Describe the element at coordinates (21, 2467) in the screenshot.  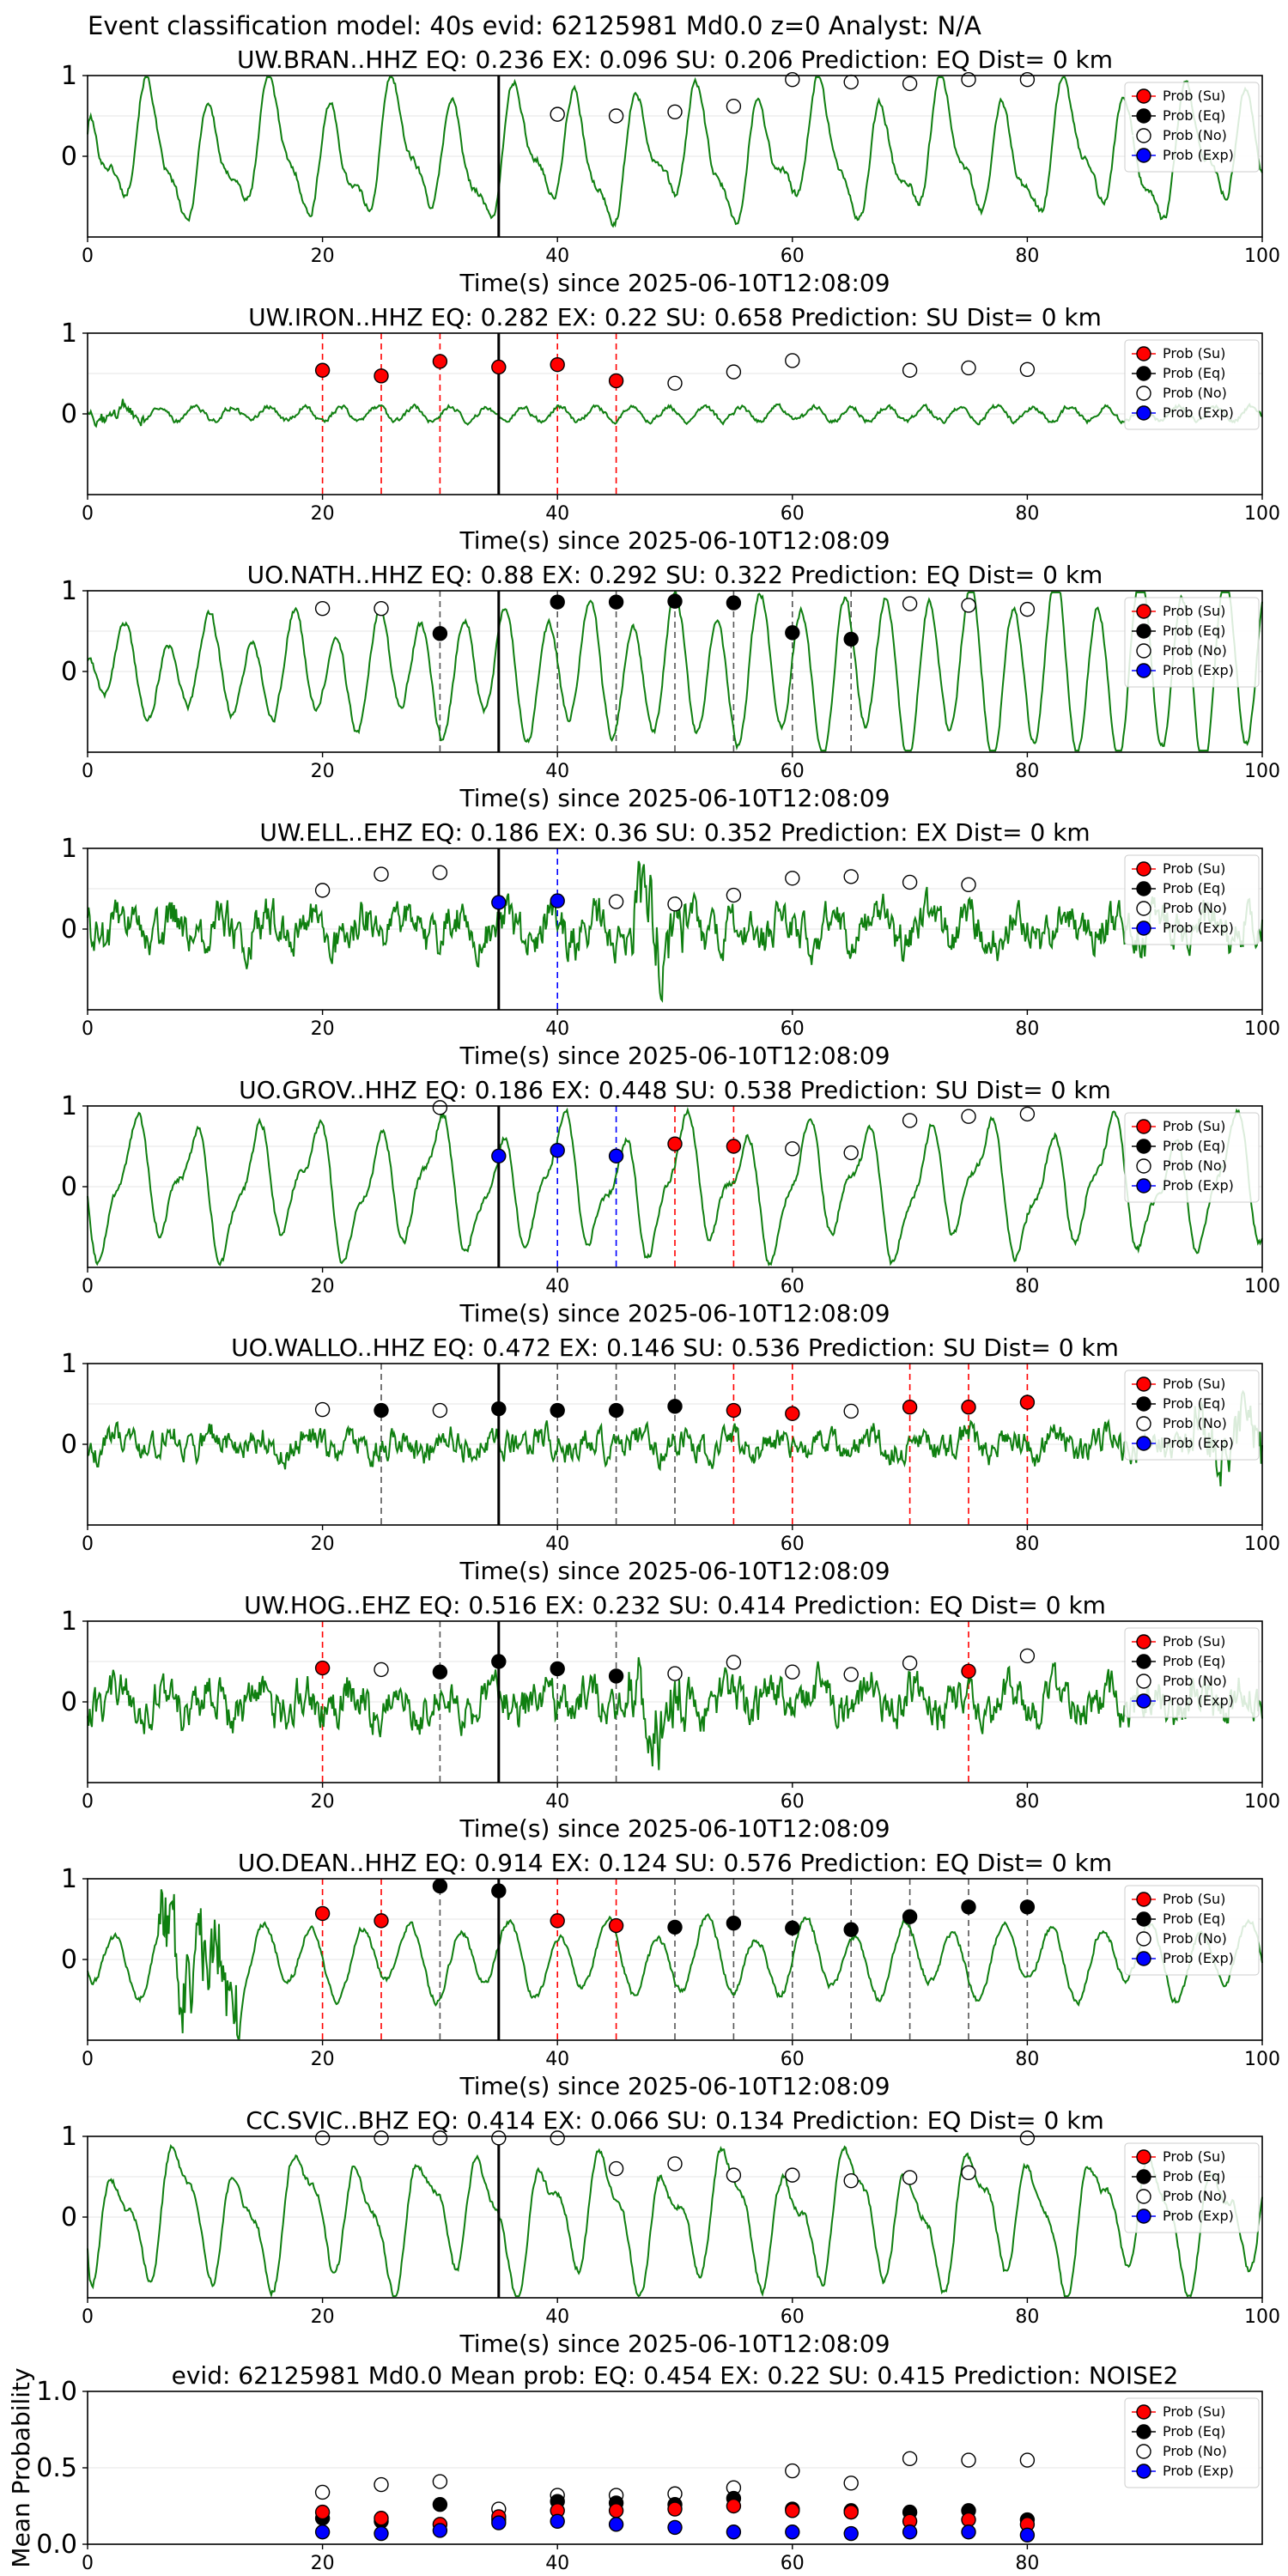
I see `y-axis-label: Mean Probability` at that location.